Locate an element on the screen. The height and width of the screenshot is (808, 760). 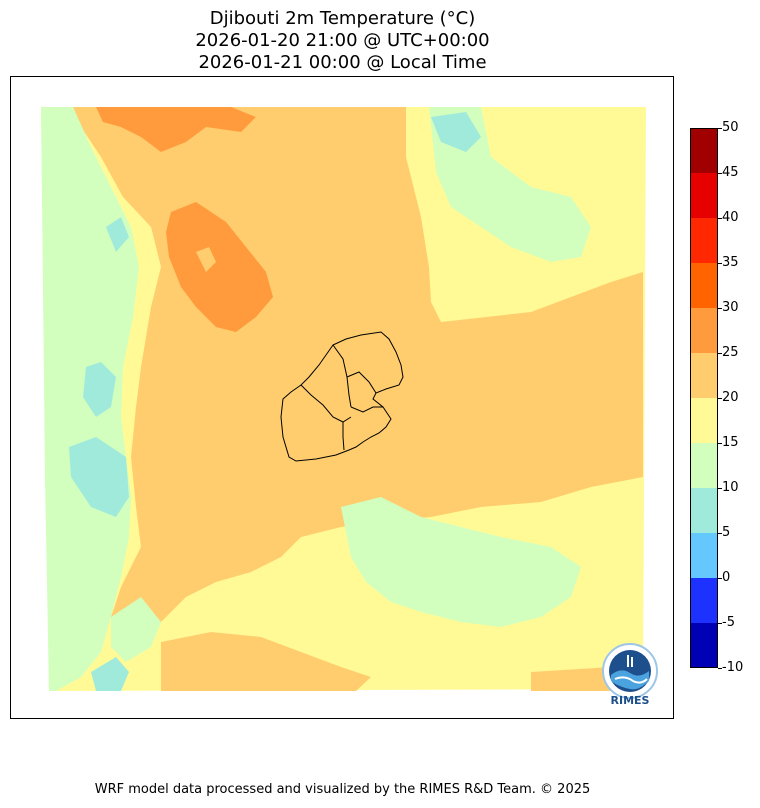
colorbar-tick-label: -10 is located at coordinates (733, 667).